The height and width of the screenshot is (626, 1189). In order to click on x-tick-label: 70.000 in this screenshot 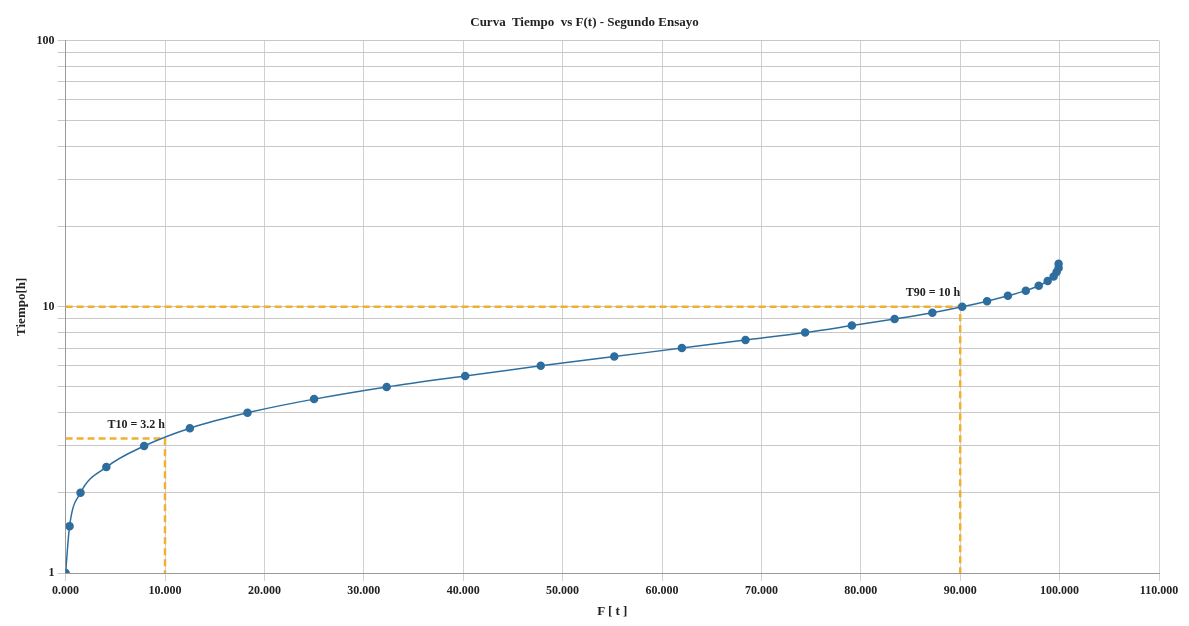, I will do `click(761, 590)`.